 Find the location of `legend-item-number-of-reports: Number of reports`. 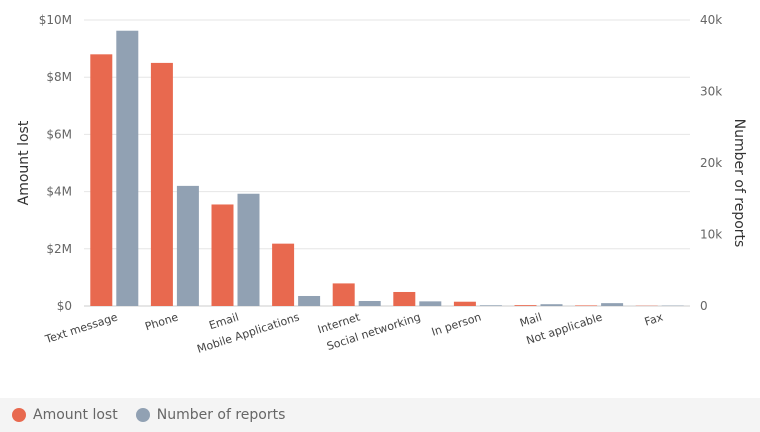

legend-item-number-of-reports: Number of reports is located at coordinates (210, 415).